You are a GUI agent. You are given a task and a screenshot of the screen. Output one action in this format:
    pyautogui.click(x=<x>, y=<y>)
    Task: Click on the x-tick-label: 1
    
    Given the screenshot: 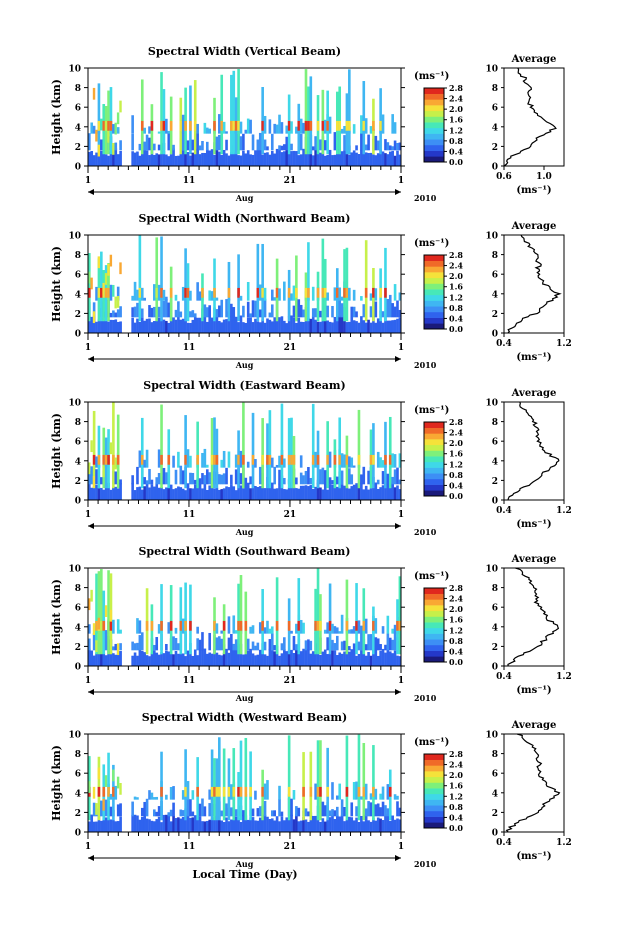 What is the action you would take?
    pyautogui.click(x=401, y=181)
    